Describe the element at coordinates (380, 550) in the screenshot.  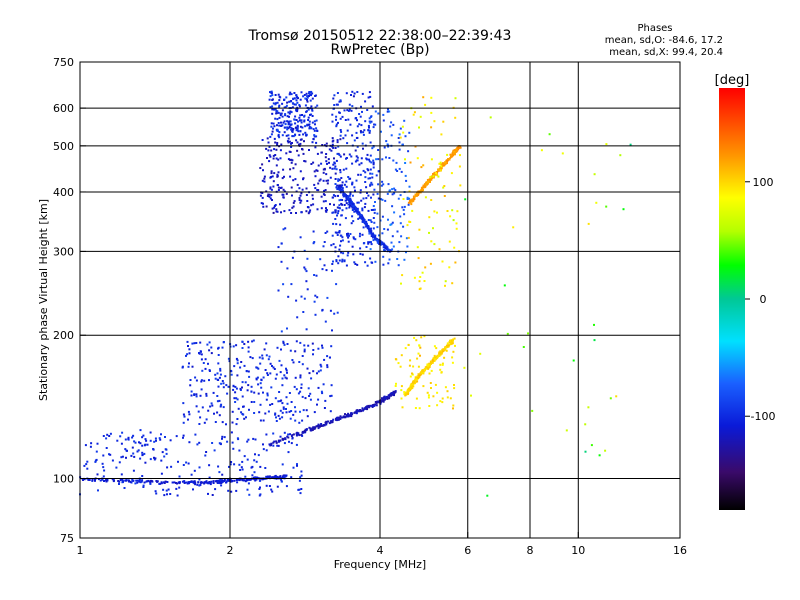
I see `x-tick-label: 4` at that location.